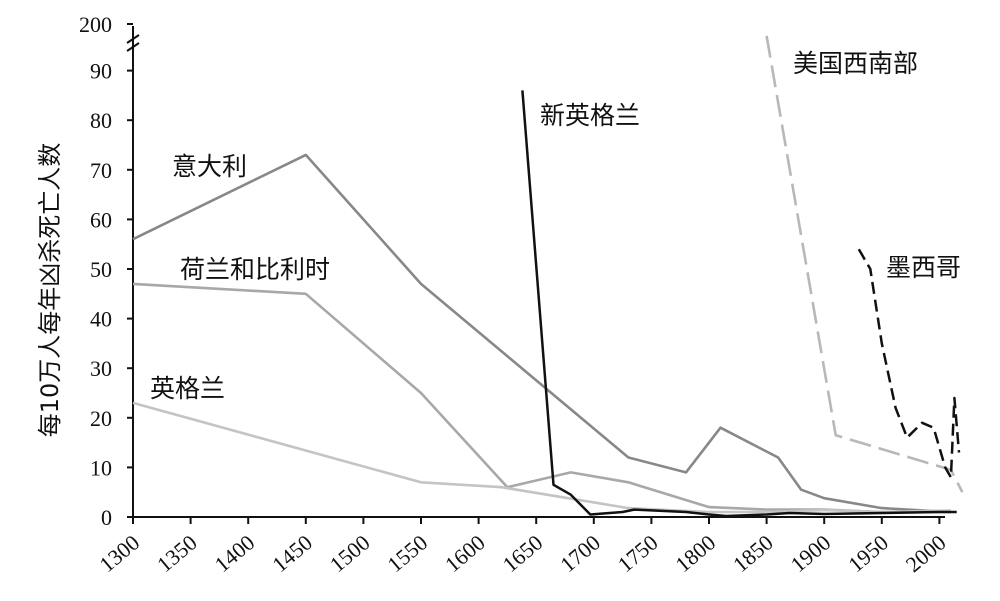 This screenshot has height=601, width=1000. I want to click on series-label-1: 荷兰和比利时, so click(255, 269).